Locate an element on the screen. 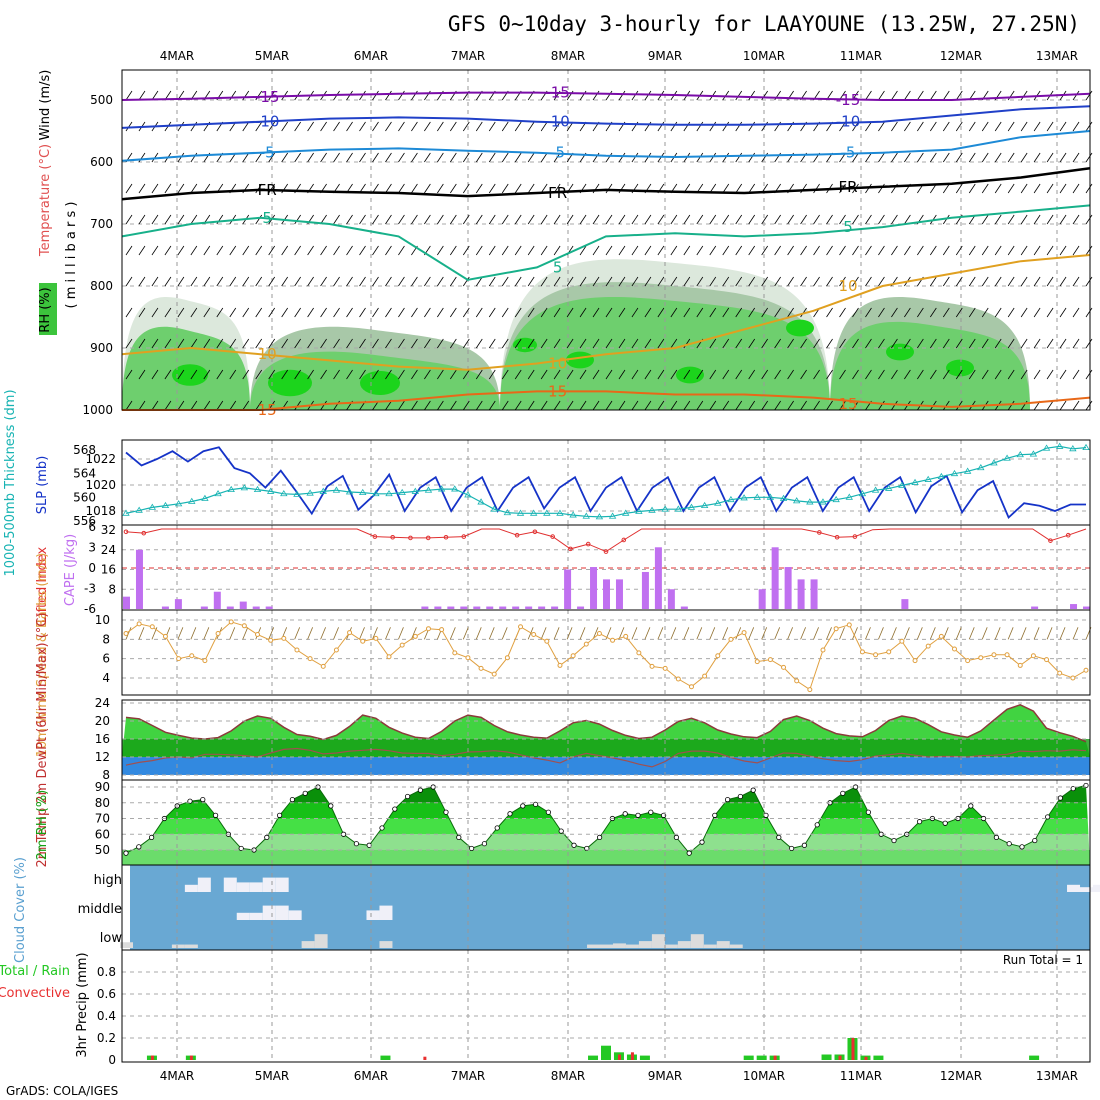  y-tick-label: 568 is located at coordinates (84, 450).